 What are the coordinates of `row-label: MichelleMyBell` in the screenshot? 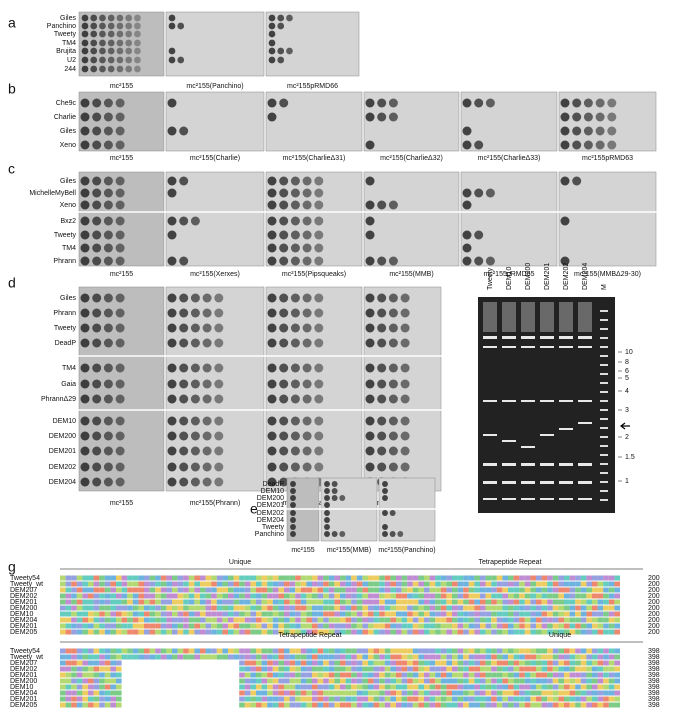 It's located at (52, 193).